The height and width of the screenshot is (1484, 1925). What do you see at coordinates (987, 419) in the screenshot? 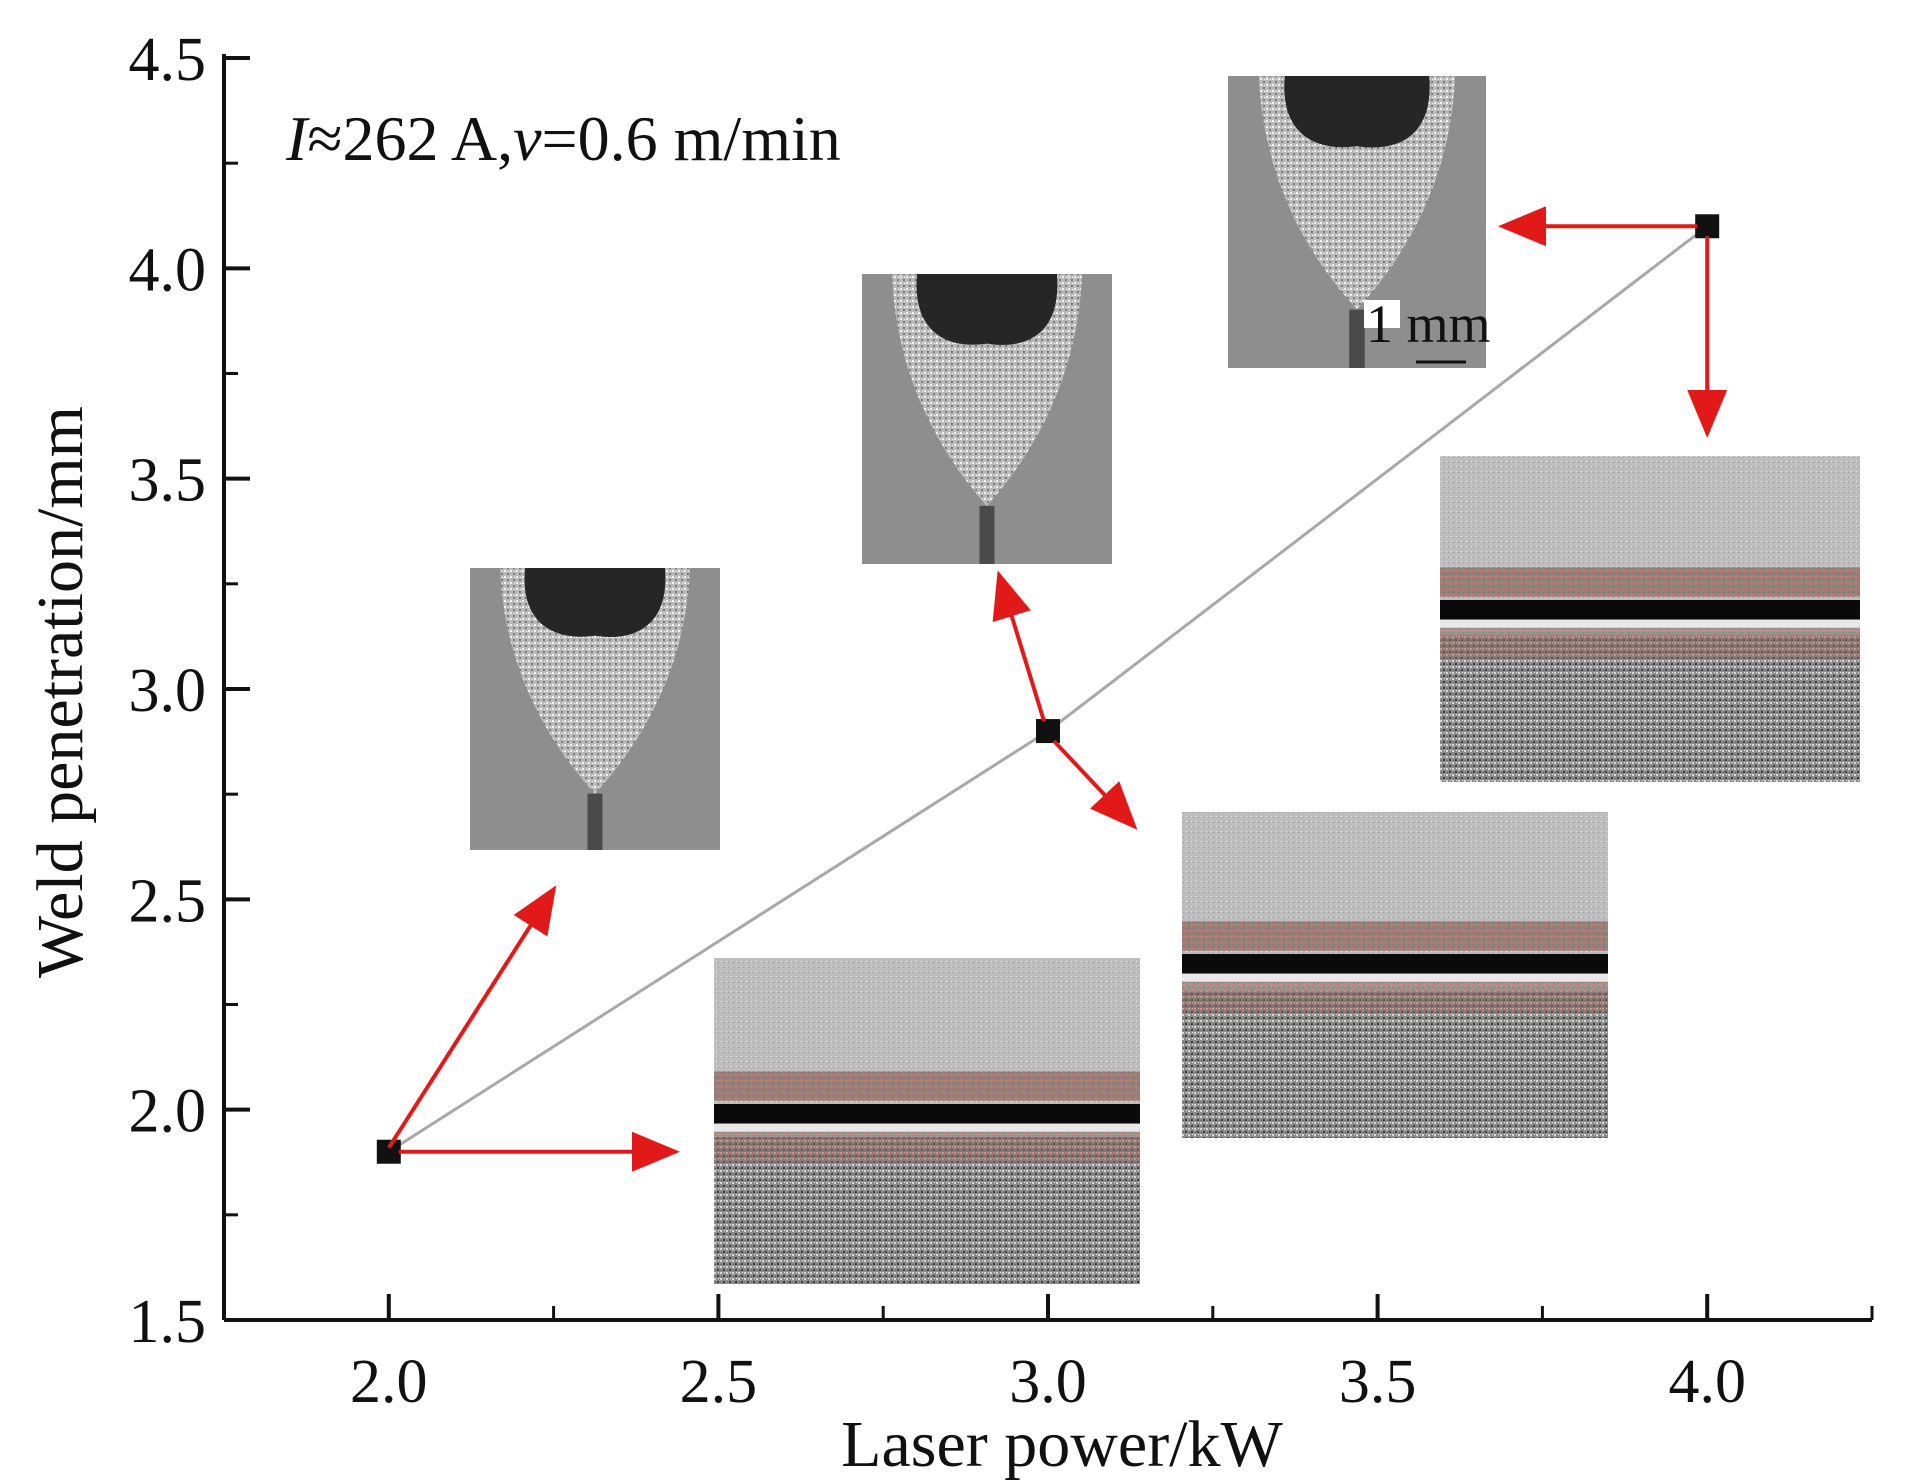
I see `inset-cross-section-3kw` at bounding box center [987, 419].